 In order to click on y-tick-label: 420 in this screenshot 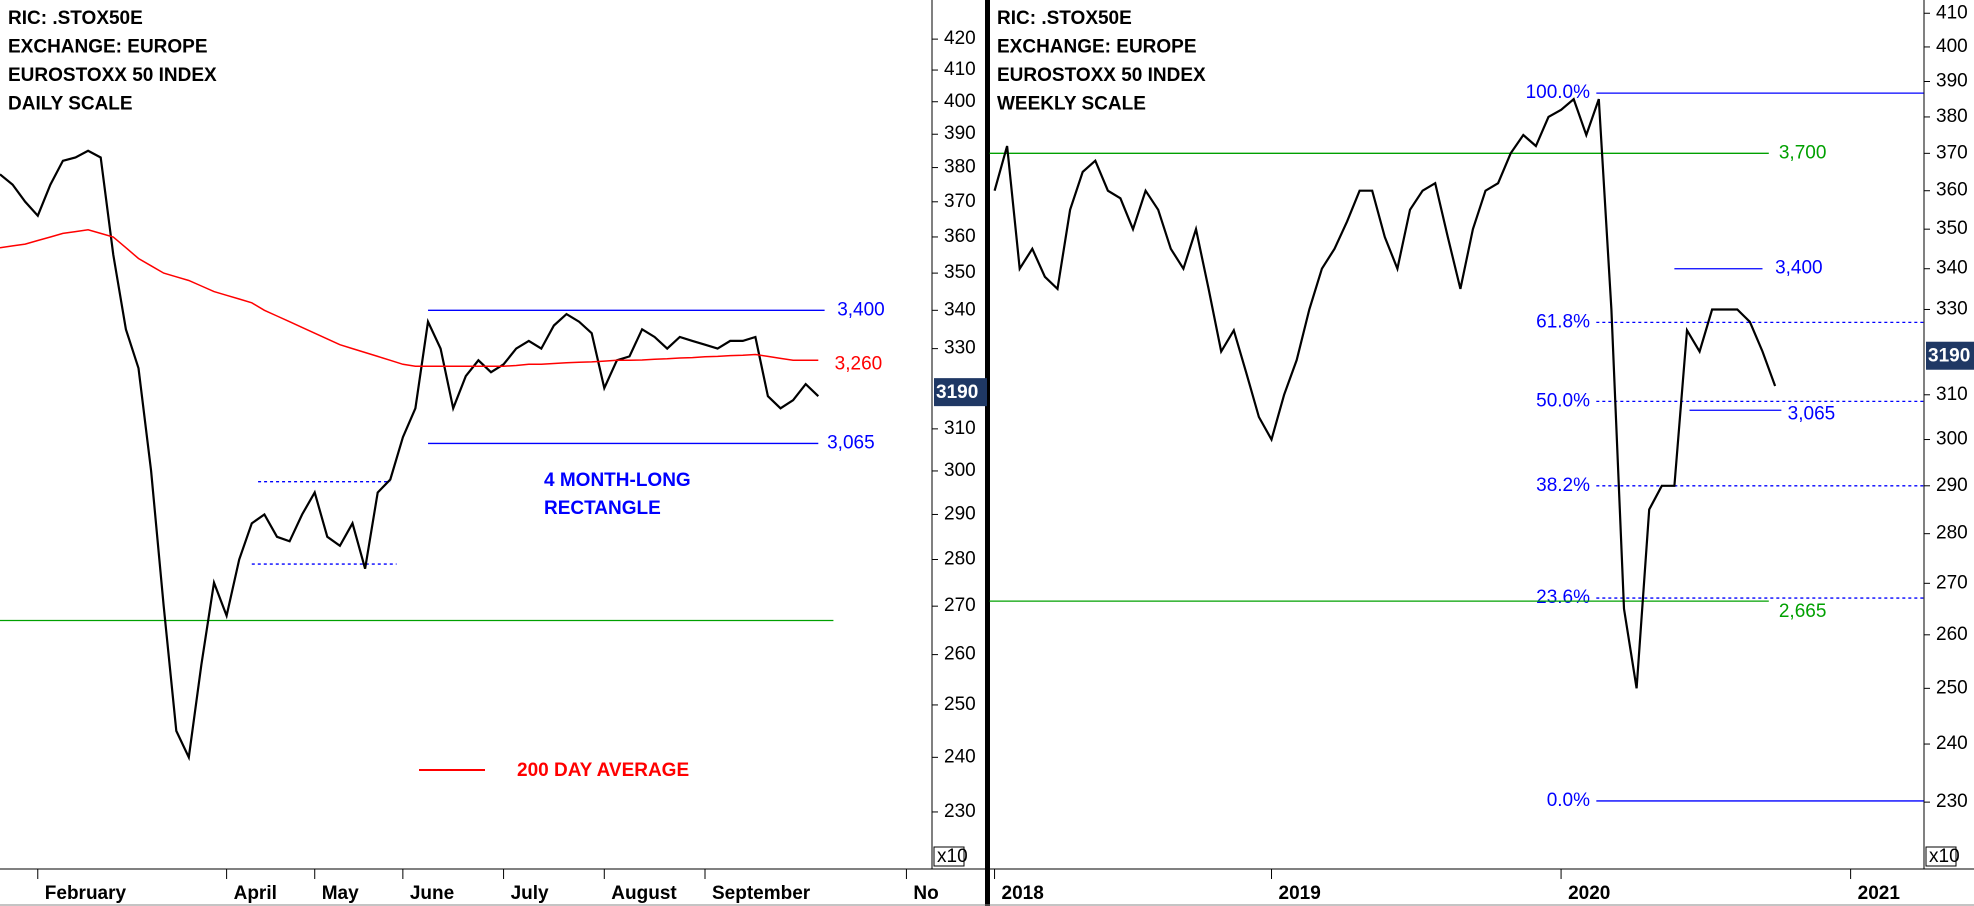, I will do `click(960, 38)`.